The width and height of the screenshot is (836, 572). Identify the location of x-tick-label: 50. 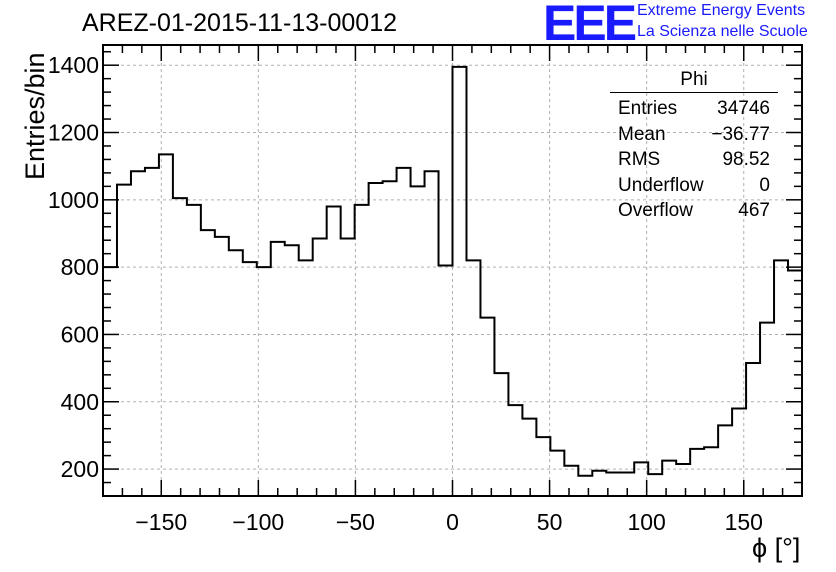
(550, 522).